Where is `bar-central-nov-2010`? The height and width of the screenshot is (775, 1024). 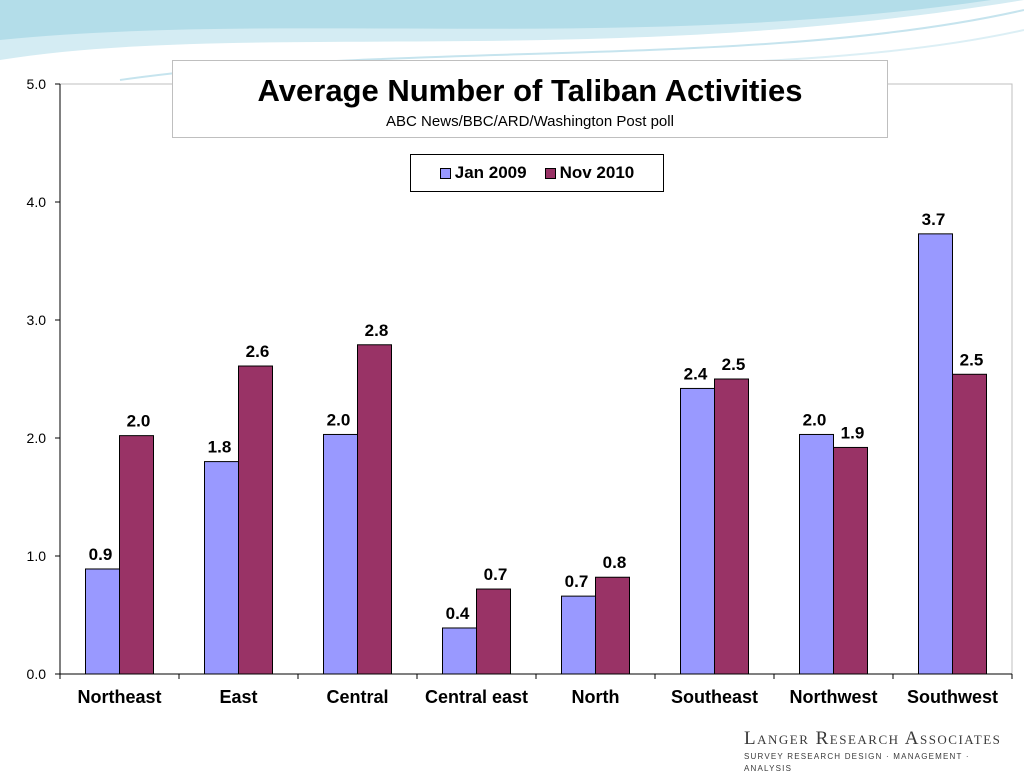
bar-central-nov-2010 is located at coordinates (374, 509).